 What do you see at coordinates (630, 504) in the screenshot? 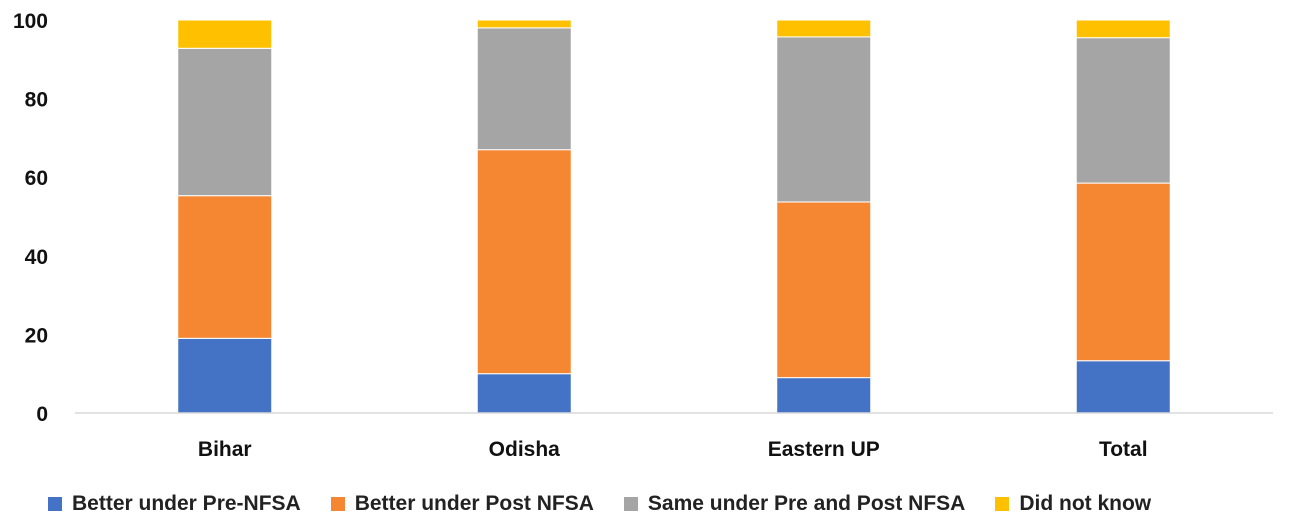
I see `legend-swatch-same-under-pre-and-post-nfsa` at bounding box center [630, 504].